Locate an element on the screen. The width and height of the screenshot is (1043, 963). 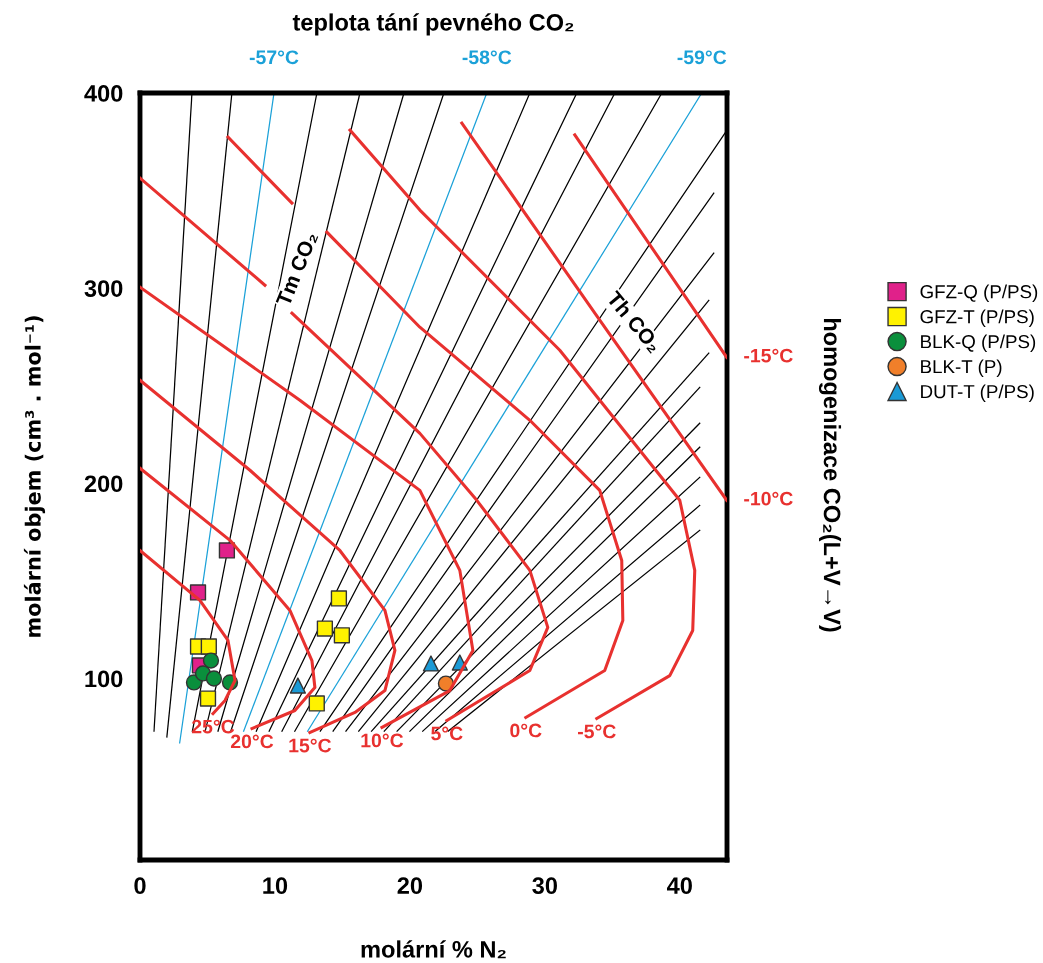
x-tick-label: 0 is located at coordinates (140, 886).